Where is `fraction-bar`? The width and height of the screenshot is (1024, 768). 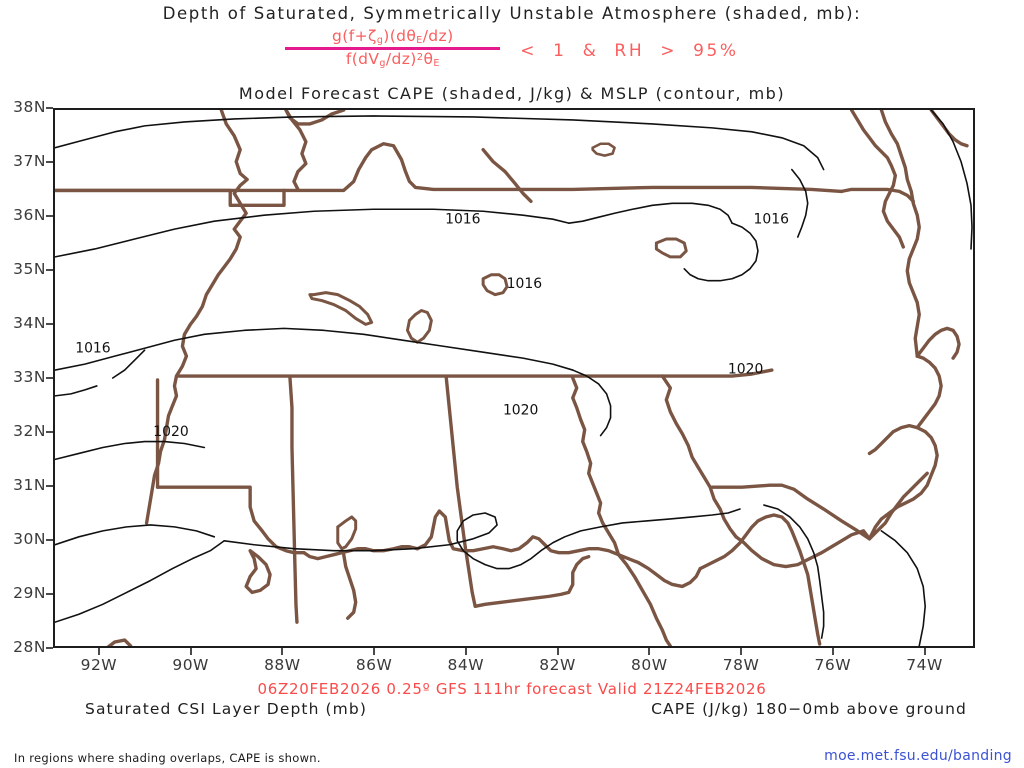 fraction-bar is located at coordinates (393, 48).